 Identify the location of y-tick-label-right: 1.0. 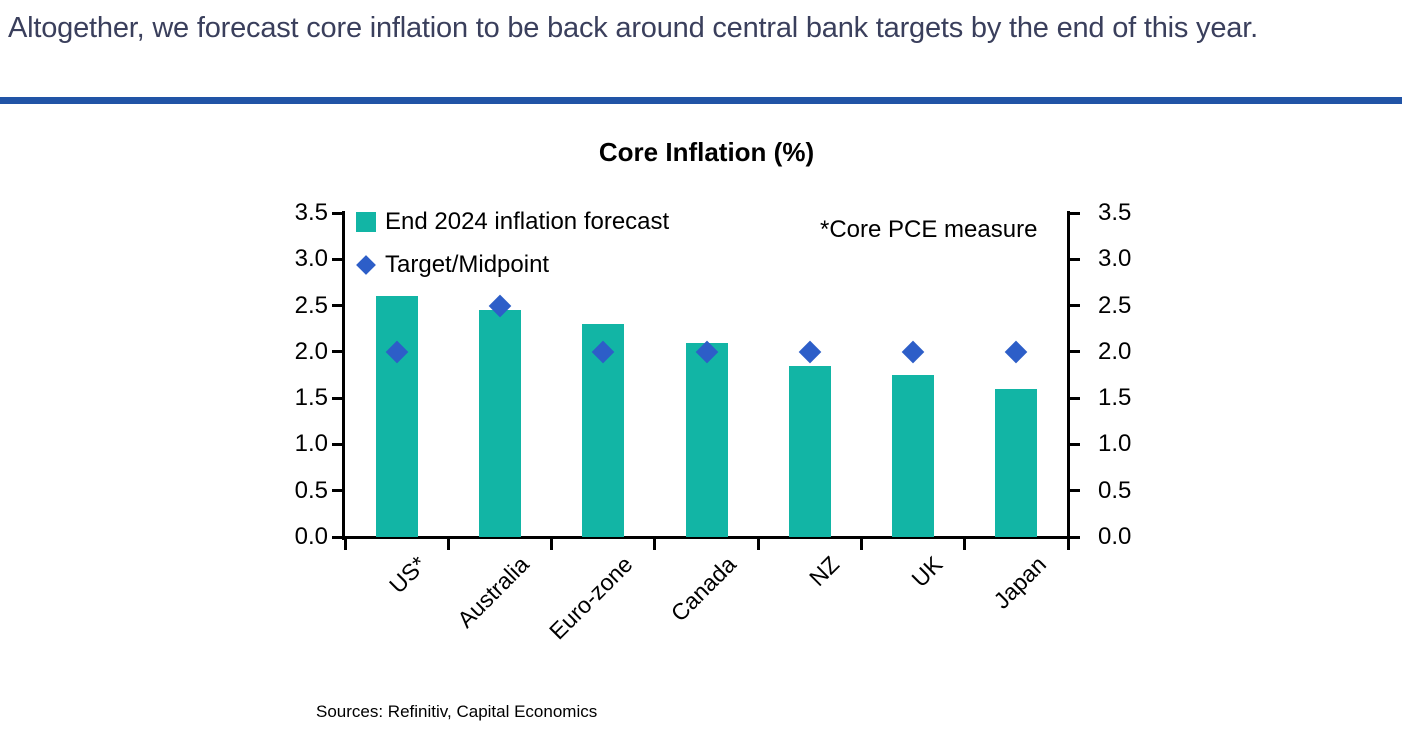
(1115, 444).